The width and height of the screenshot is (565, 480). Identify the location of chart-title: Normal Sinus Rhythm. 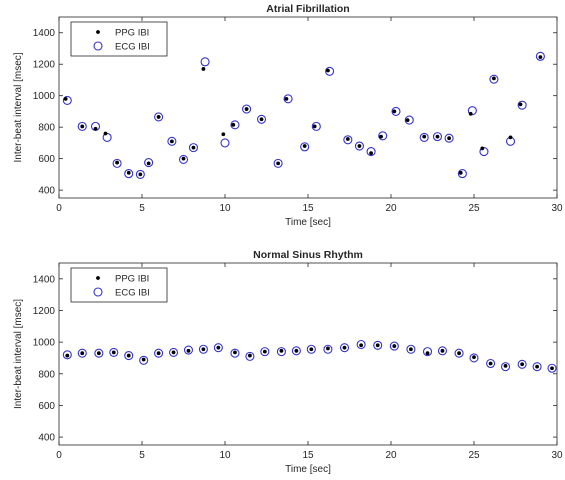
(308, 255).